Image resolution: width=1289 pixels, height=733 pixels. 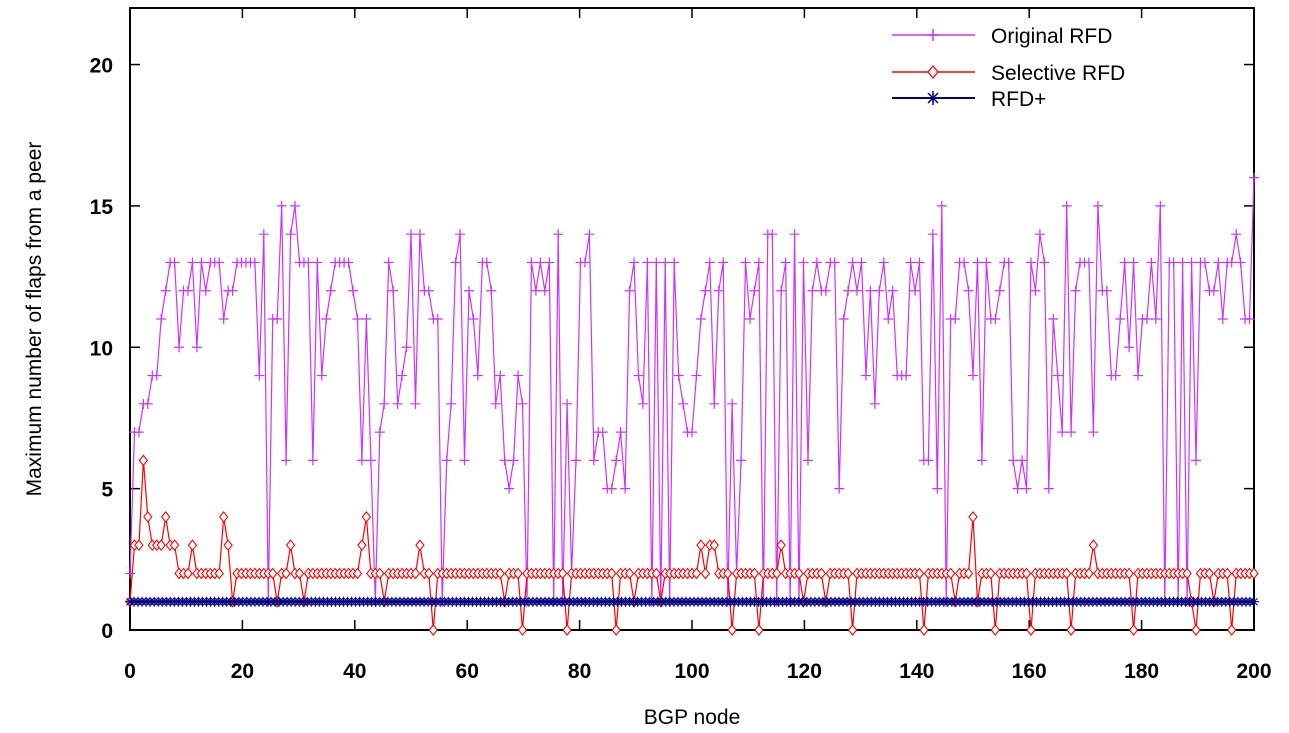 What do you see at coordinates (354, 671) in the screenshot?
I see `x-tick-label: 40` at bounding box center [354, 671].